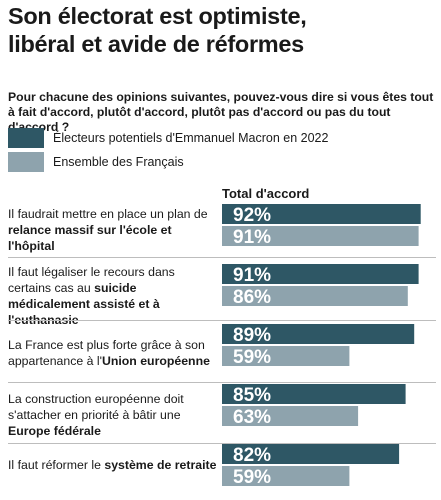 The width and height of the screenshot is (441, 500). I want to click on legend-swatch-all-french, so click(26, 162).